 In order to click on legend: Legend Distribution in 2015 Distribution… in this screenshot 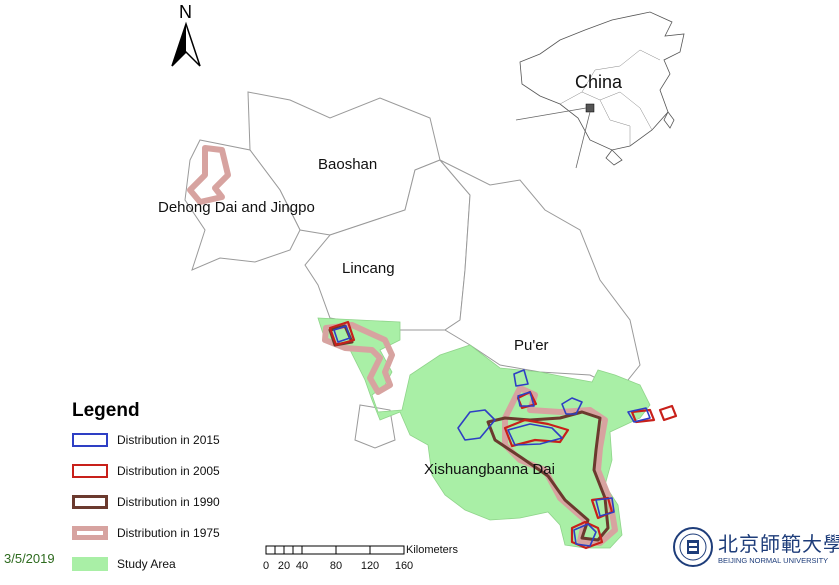, I will do `click(191, 492)`.